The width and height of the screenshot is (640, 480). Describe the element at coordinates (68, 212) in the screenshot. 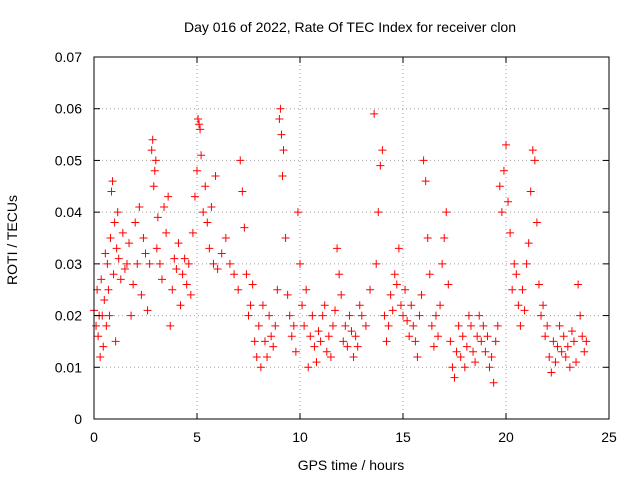

I see `y-tick-label: 0.04` at that location.